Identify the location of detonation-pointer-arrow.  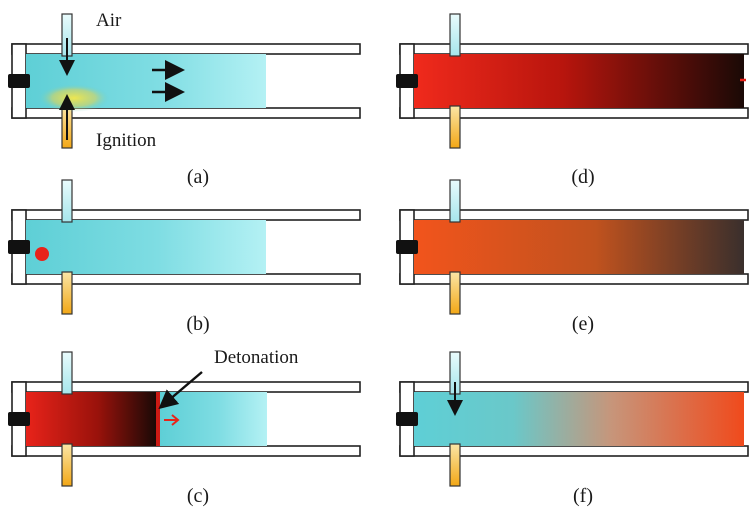
(180, 390).